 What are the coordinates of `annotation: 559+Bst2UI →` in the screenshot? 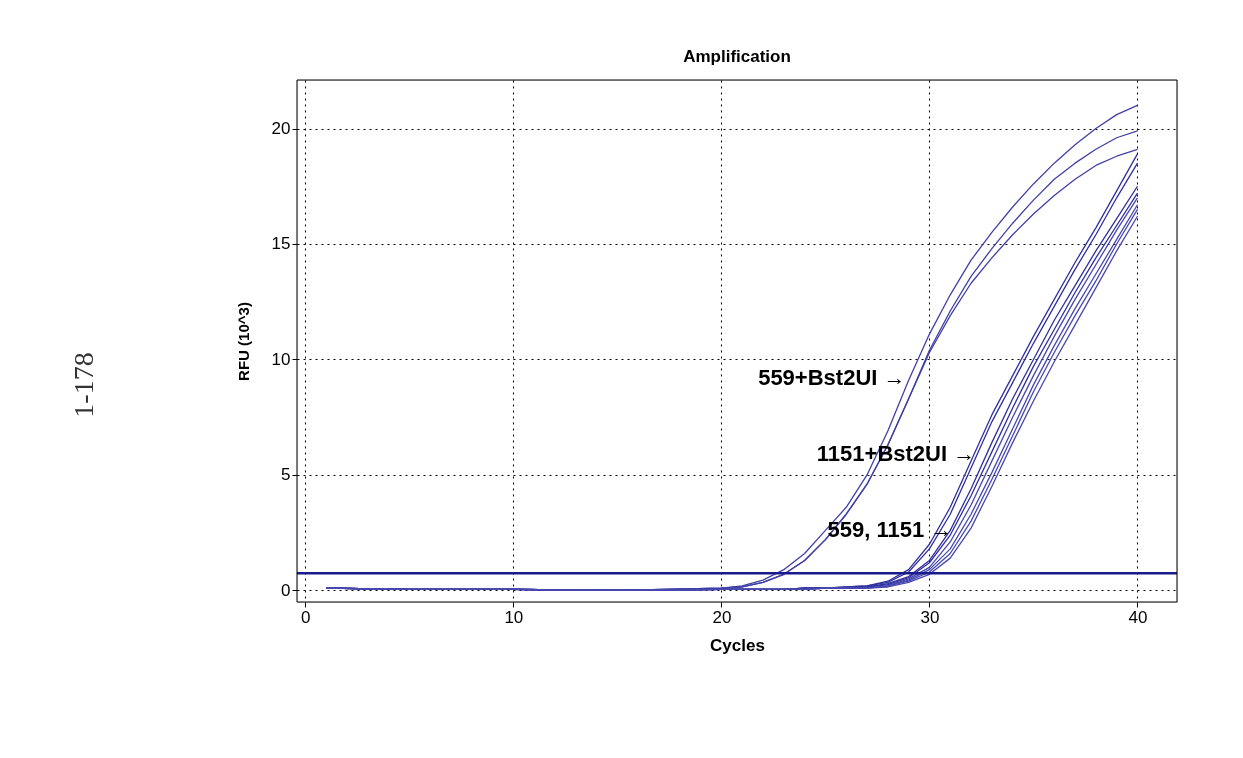 It's located at (832, 377).